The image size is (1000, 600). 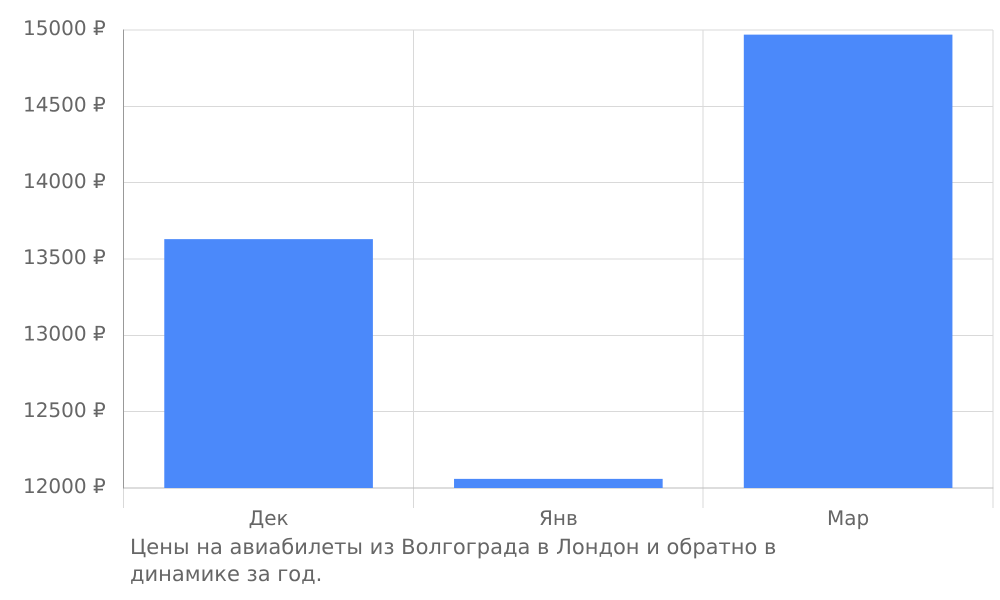 What do you see at coordinates (454, 561) in the screenshot?
I see `text: Цены на авиабилеты из Волгограда в Лондон и обратно в динамике за год.` at bounding box center [454, 561].